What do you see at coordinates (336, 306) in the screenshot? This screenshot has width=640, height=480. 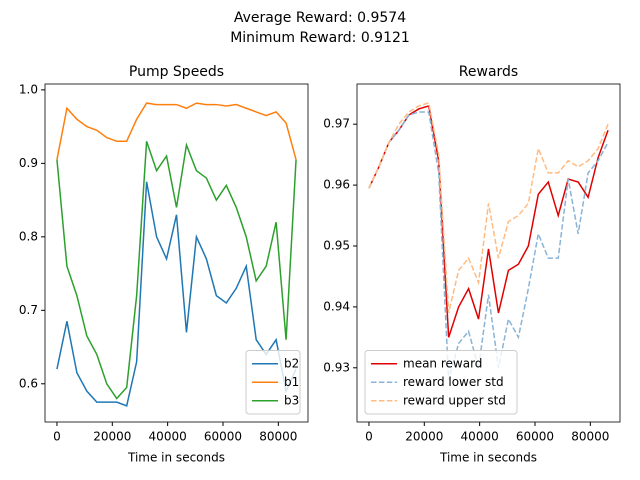 I see `y-tick-label: 0.94` at bounding box center [336, 306].